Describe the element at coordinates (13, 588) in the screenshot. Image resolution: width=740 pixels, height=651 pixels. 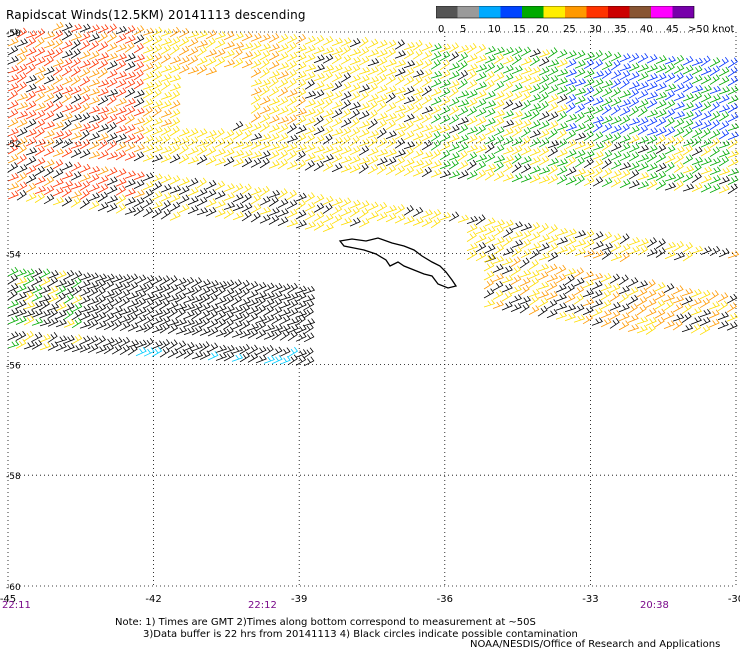
I see `latitude-label: -60` at that location.